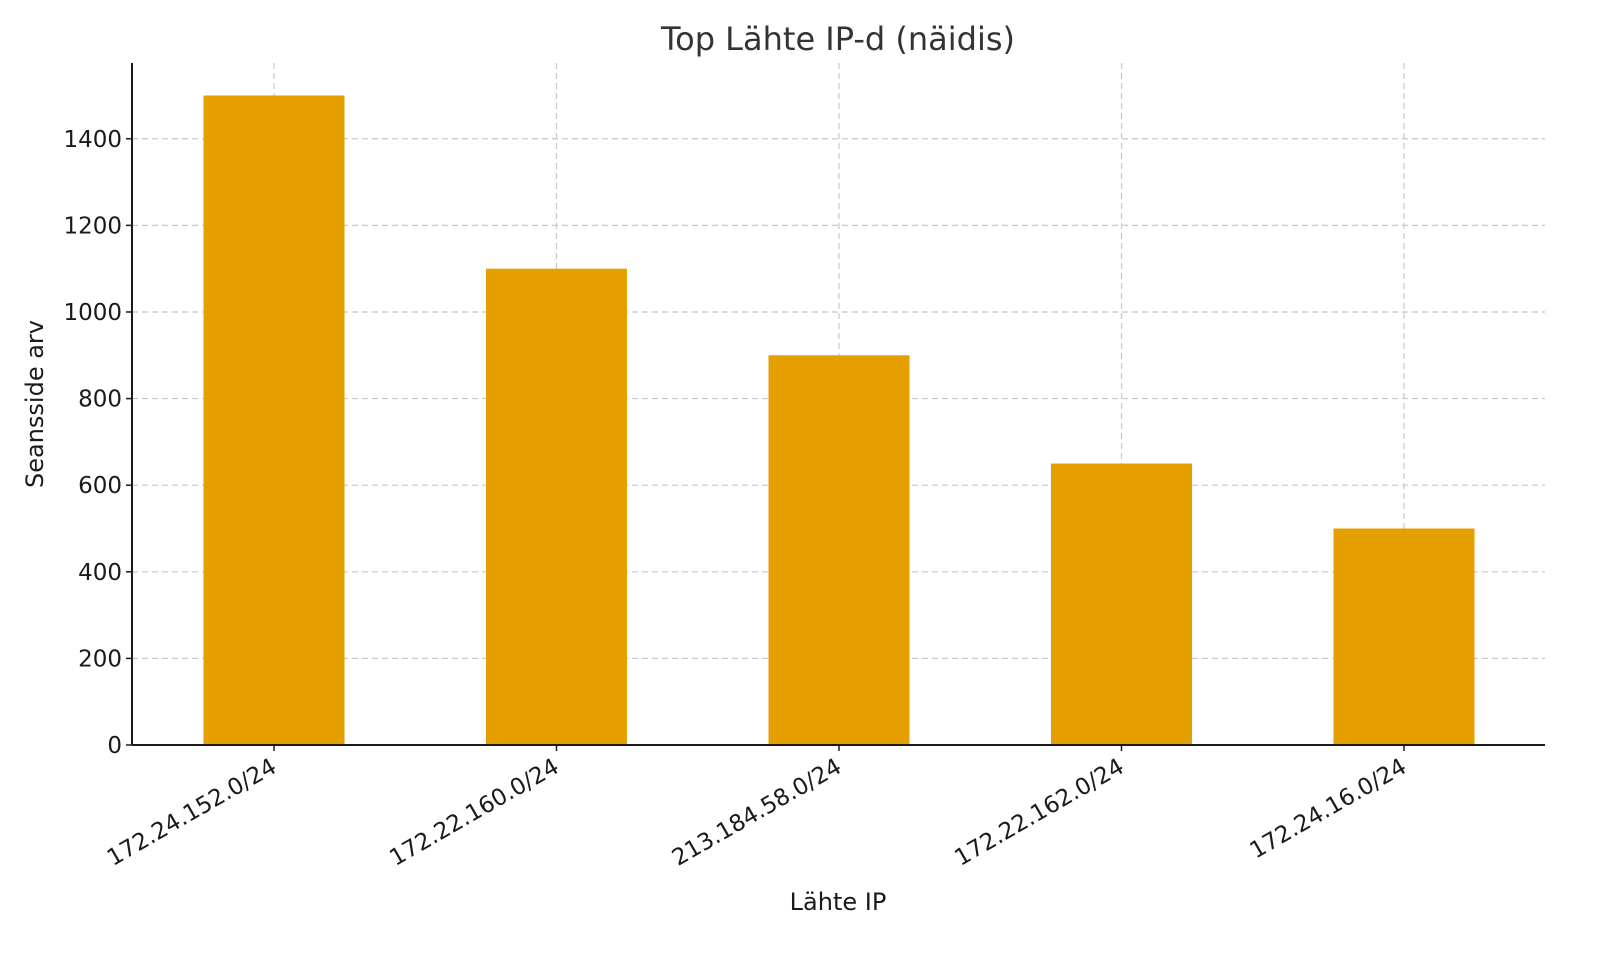 The image size is (1600, 960). What do you see at coordinates (100, 659) in the screenshot?
I see `y-tick-label: 200` at bounding box center [100, 659].